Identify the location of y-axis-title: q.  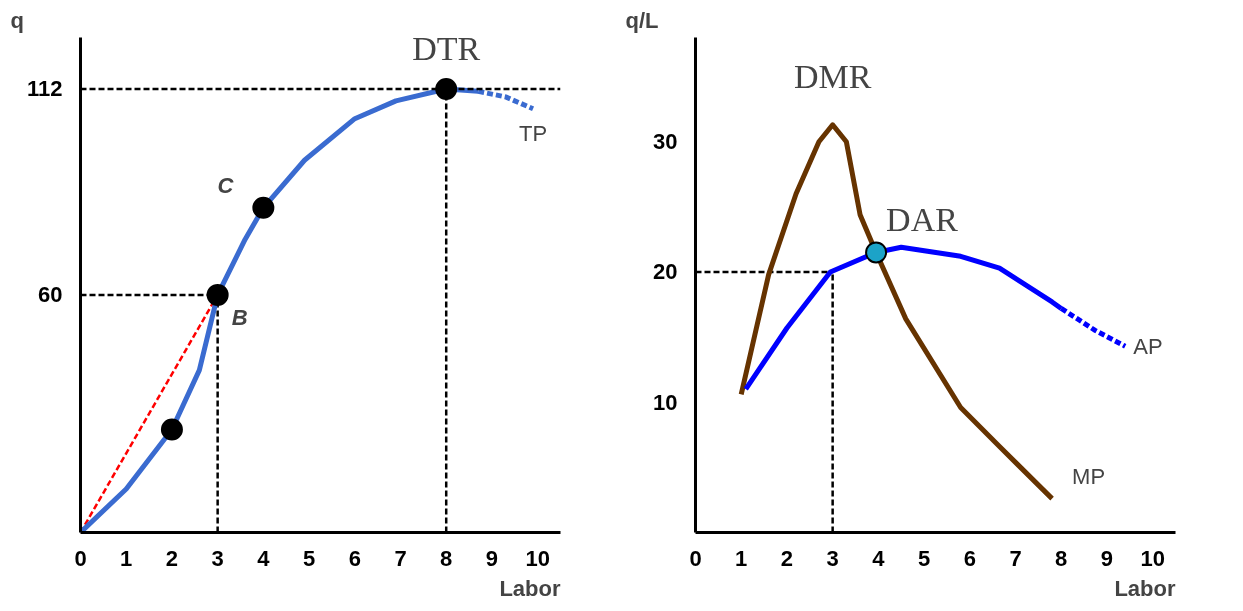
(17, 20).